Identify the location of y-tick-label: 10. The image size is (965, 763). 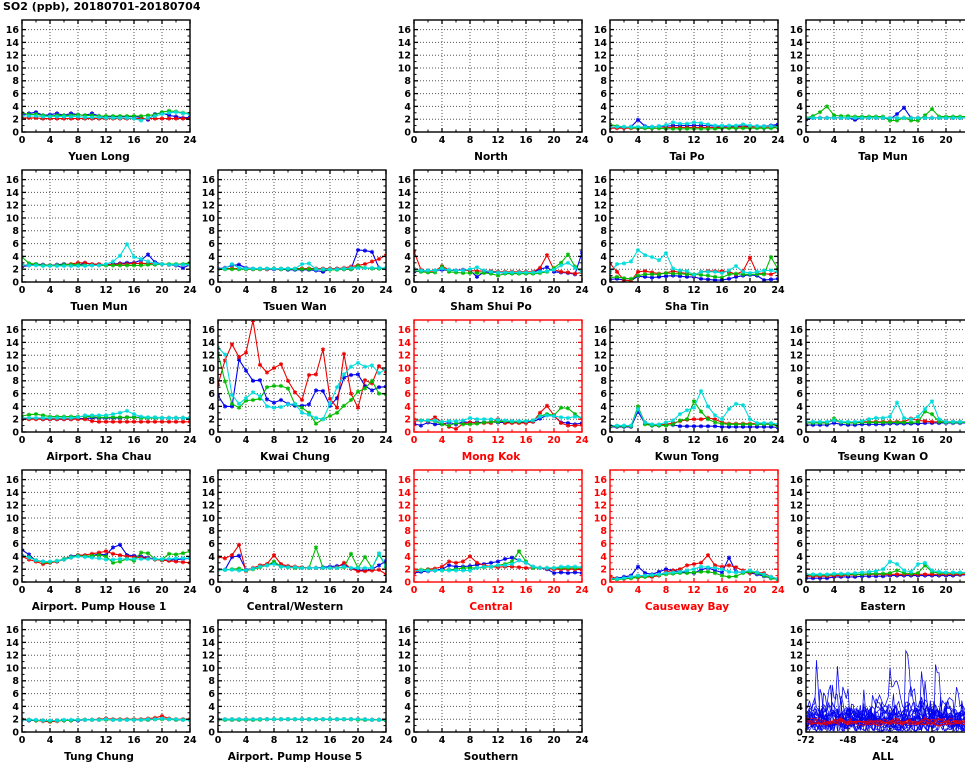
(405, 68).